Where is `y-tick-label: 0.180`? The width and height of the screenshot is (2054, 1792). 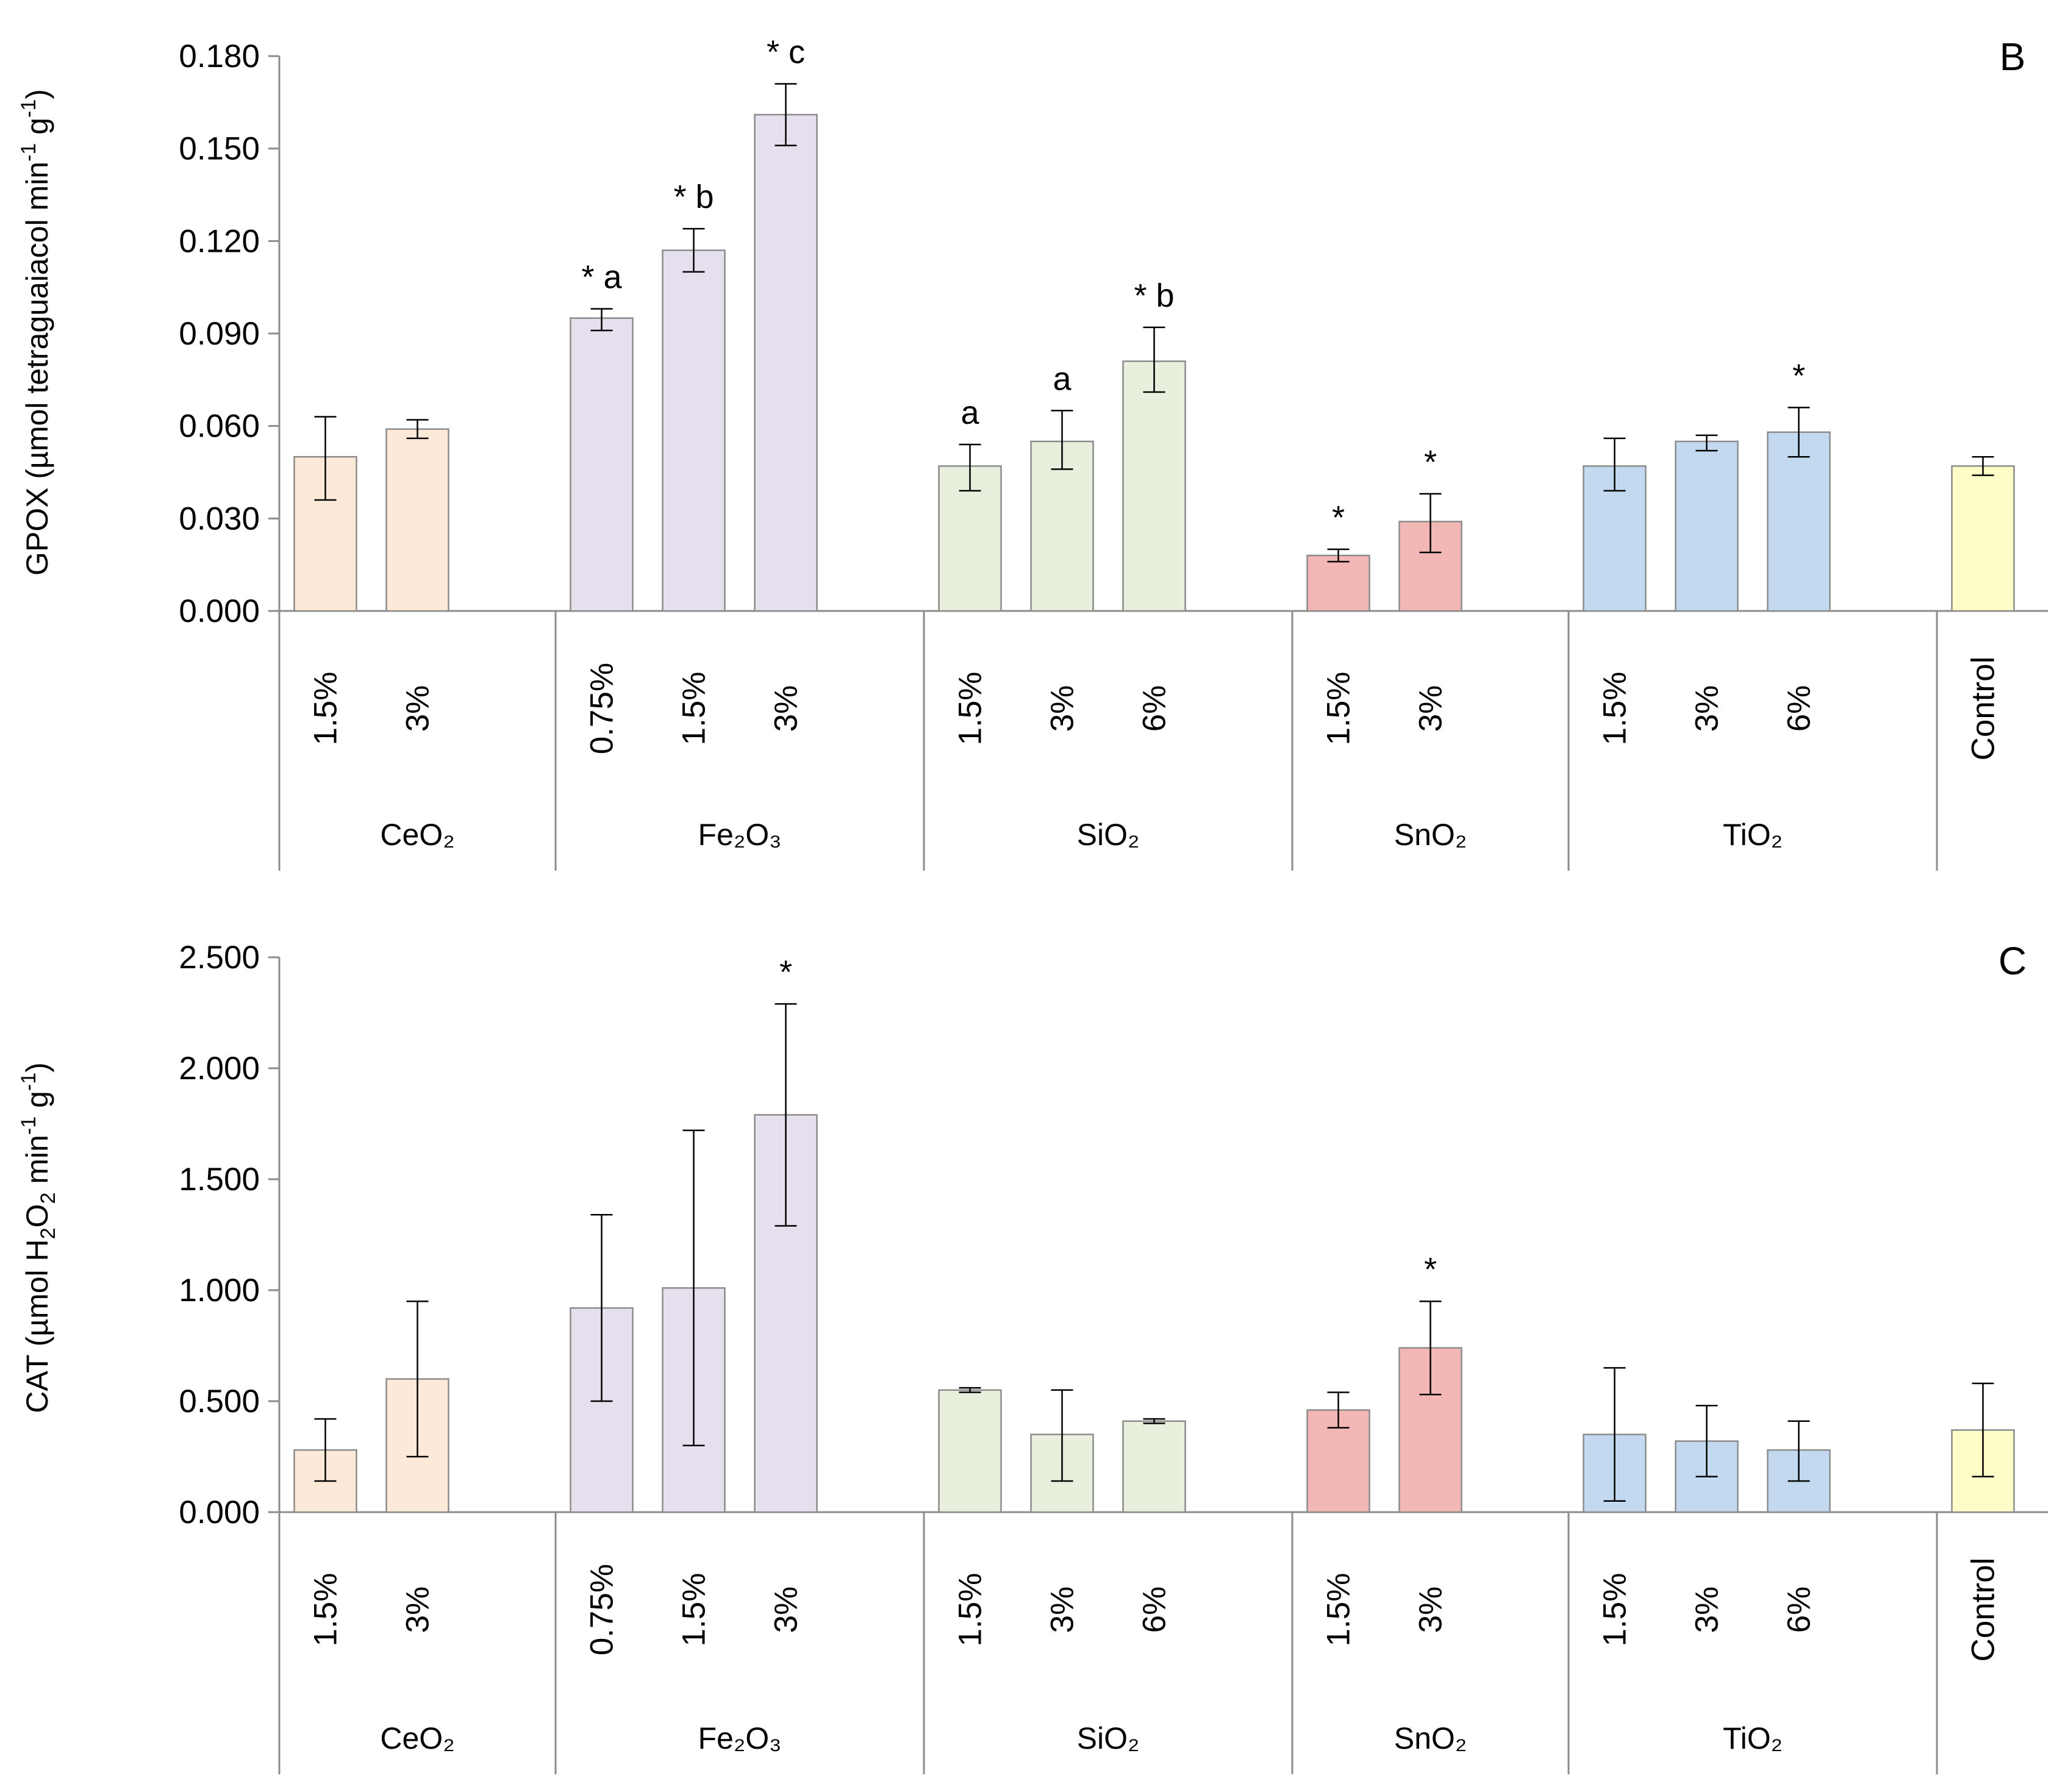 y-tick-label: 0.180 is located at coordinates (219, 56).